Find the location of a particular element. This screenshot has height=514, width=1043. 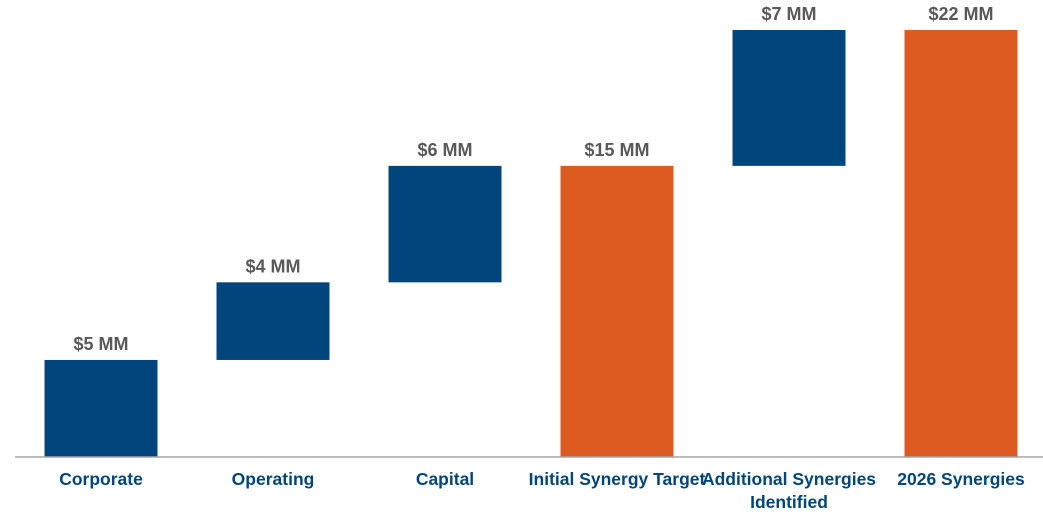

value-label: $22 MM is located at coordinates (960, 14).